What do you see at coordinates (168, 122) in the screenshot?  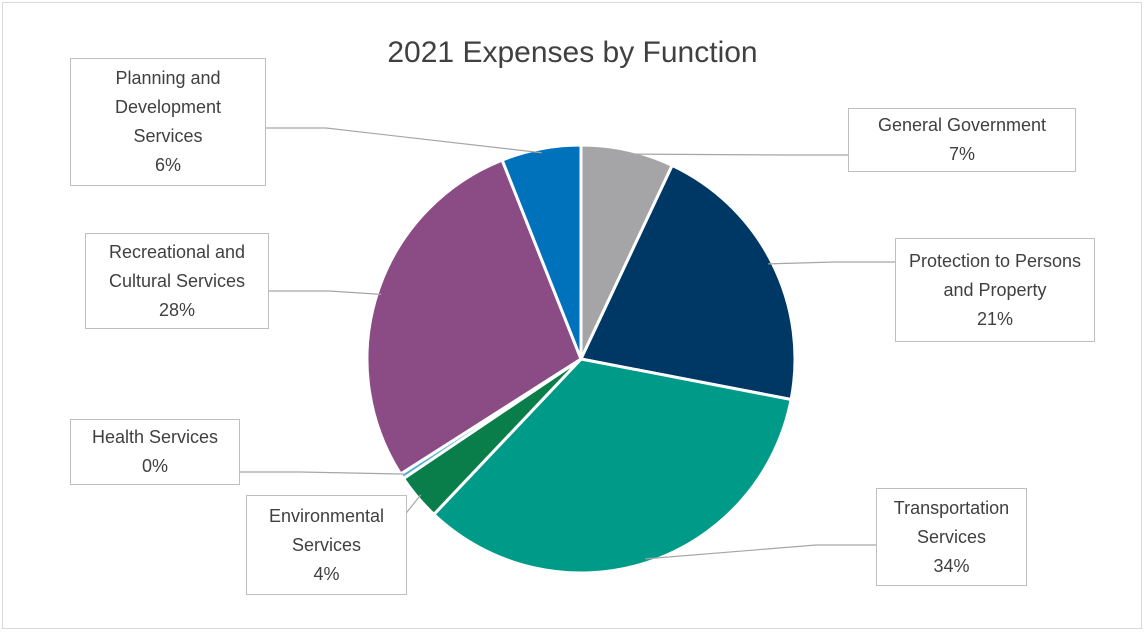 I see `label-planning-development: Planning and Development Services 6%` at bounding box center [168, 122].